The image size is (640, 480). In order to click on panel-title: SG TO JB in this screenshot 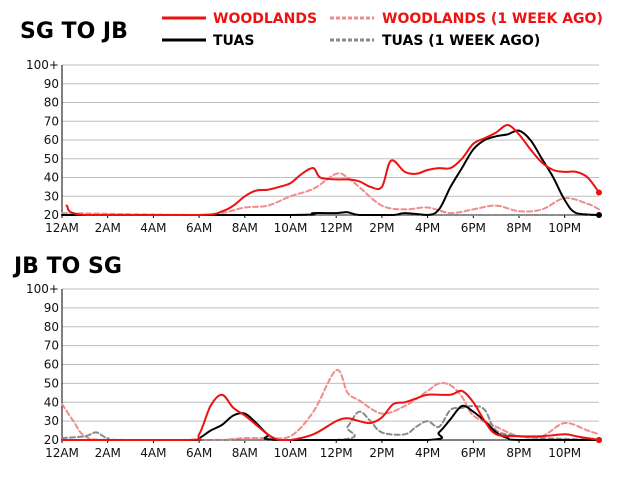, I will do `click(74, 31)`.